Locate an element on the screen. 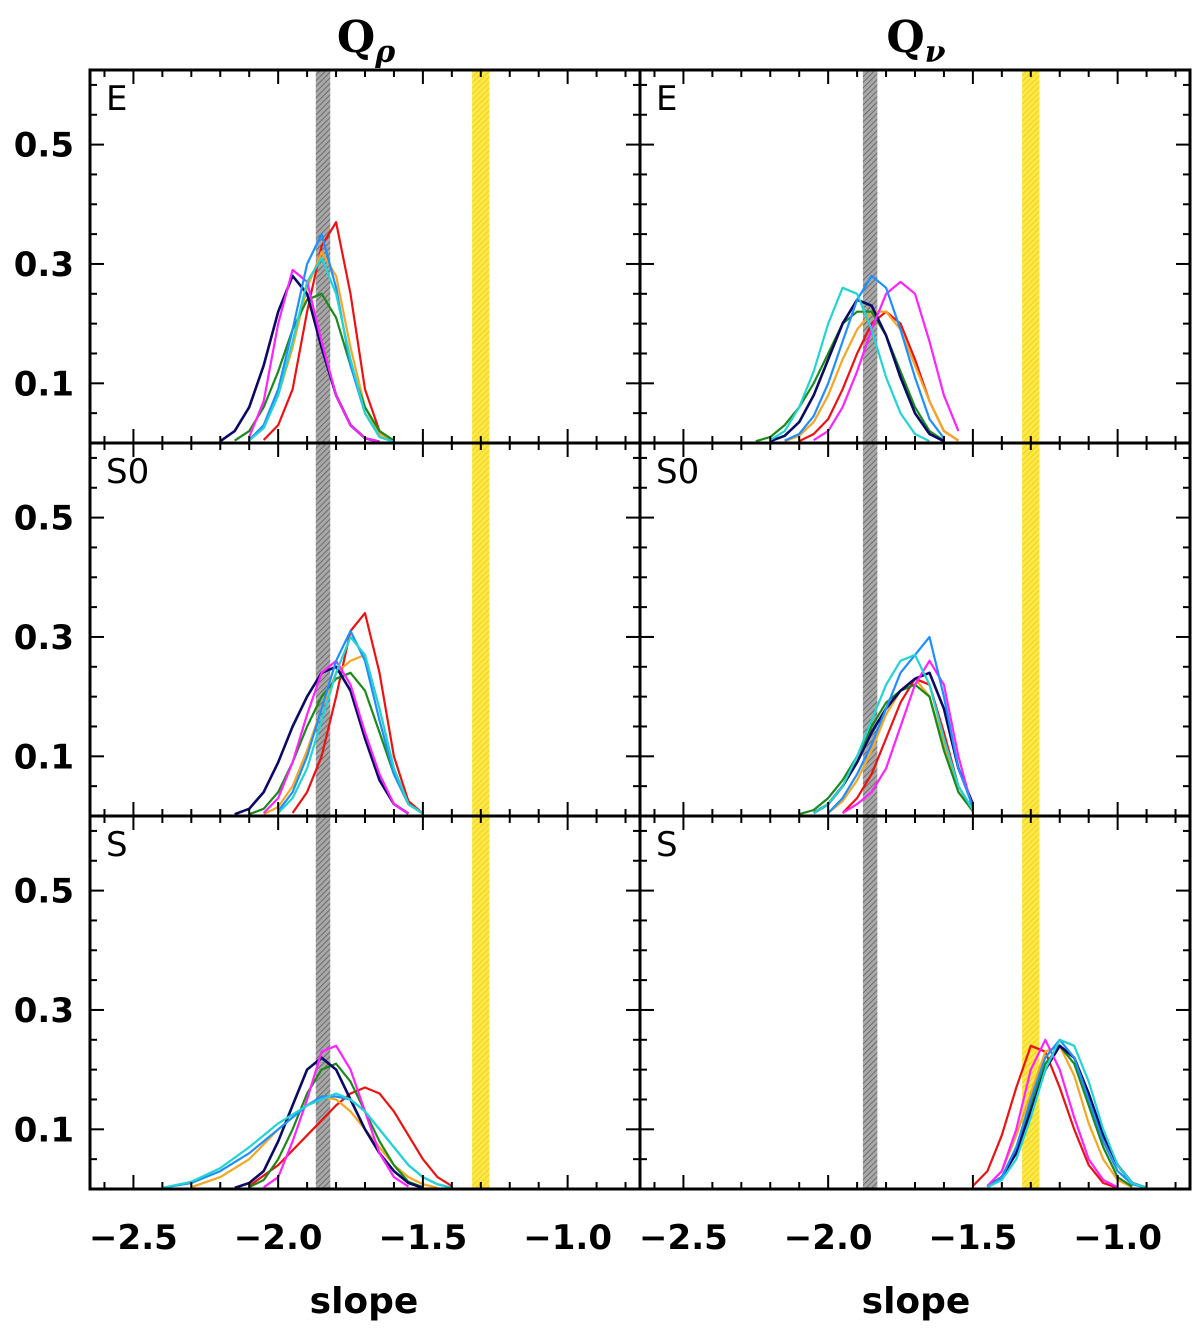  panel-content-s0-q-nu is located at coordinates (919, 629).